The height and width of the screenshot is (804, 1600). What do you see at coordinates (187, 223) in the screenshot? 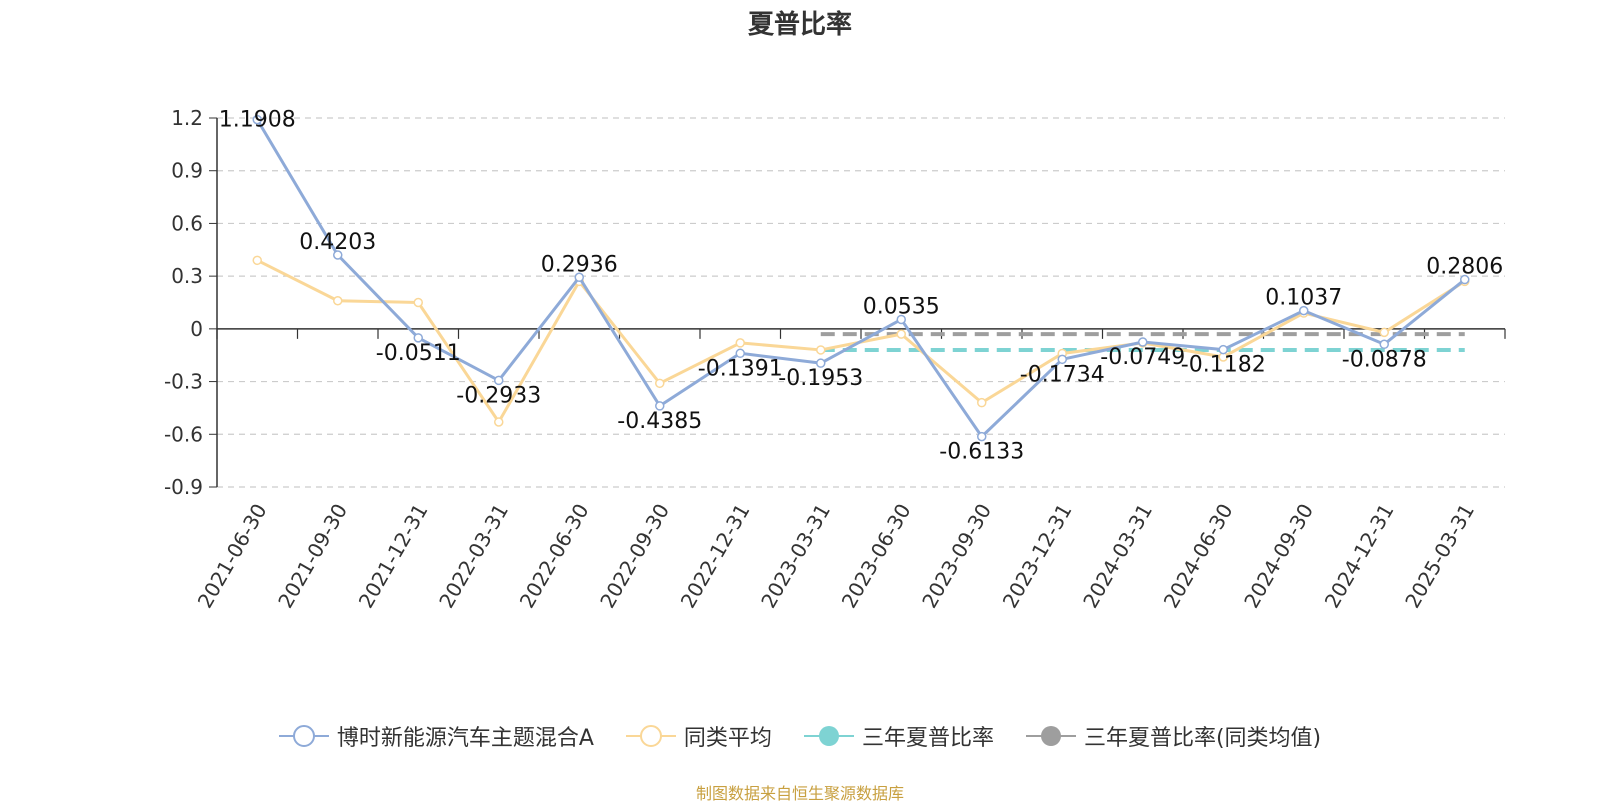
I see `y-tick-label: 0.6` at bounding box center [187, 223].